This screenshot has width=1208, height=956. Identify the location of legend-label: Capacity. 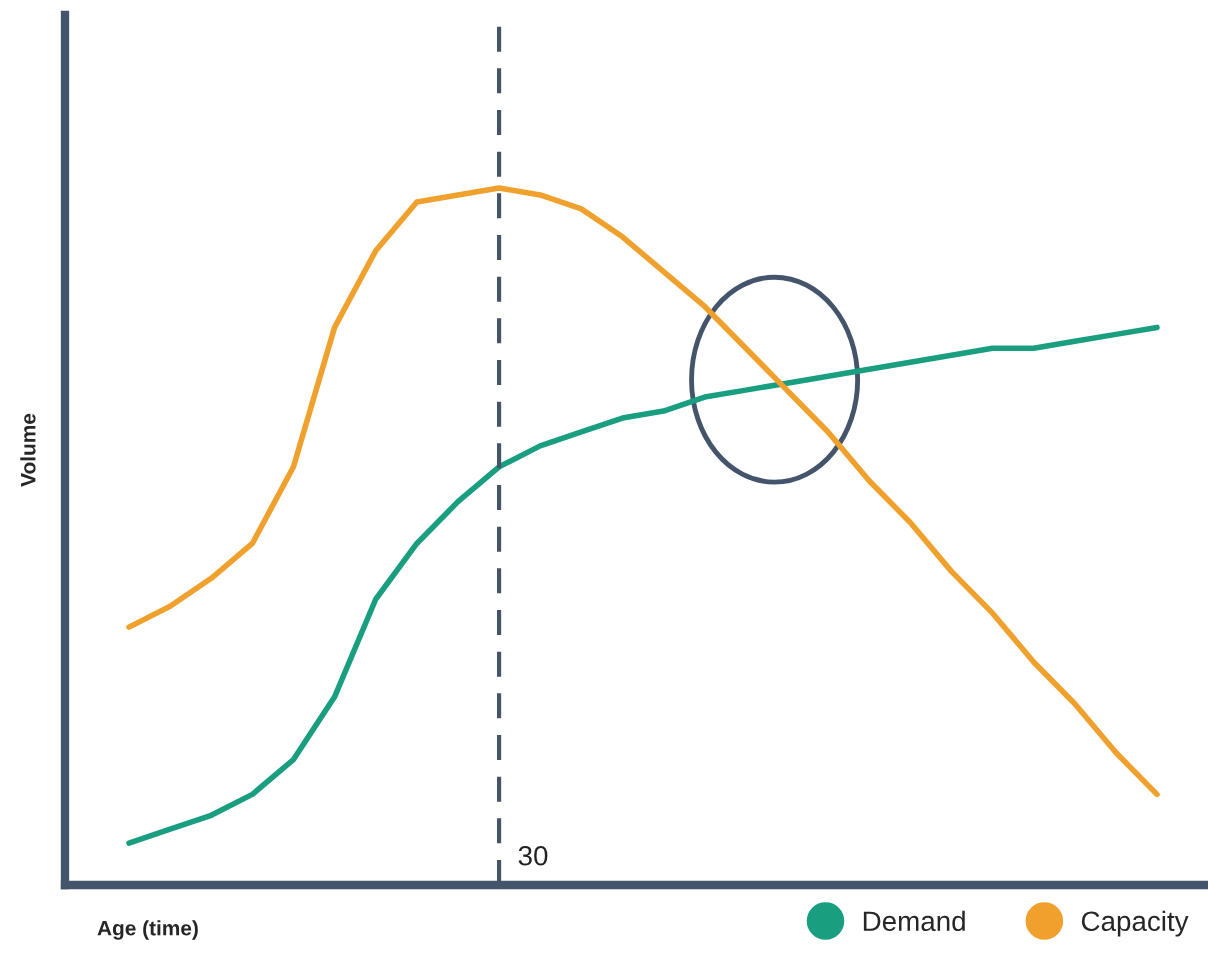
(1135, 923).